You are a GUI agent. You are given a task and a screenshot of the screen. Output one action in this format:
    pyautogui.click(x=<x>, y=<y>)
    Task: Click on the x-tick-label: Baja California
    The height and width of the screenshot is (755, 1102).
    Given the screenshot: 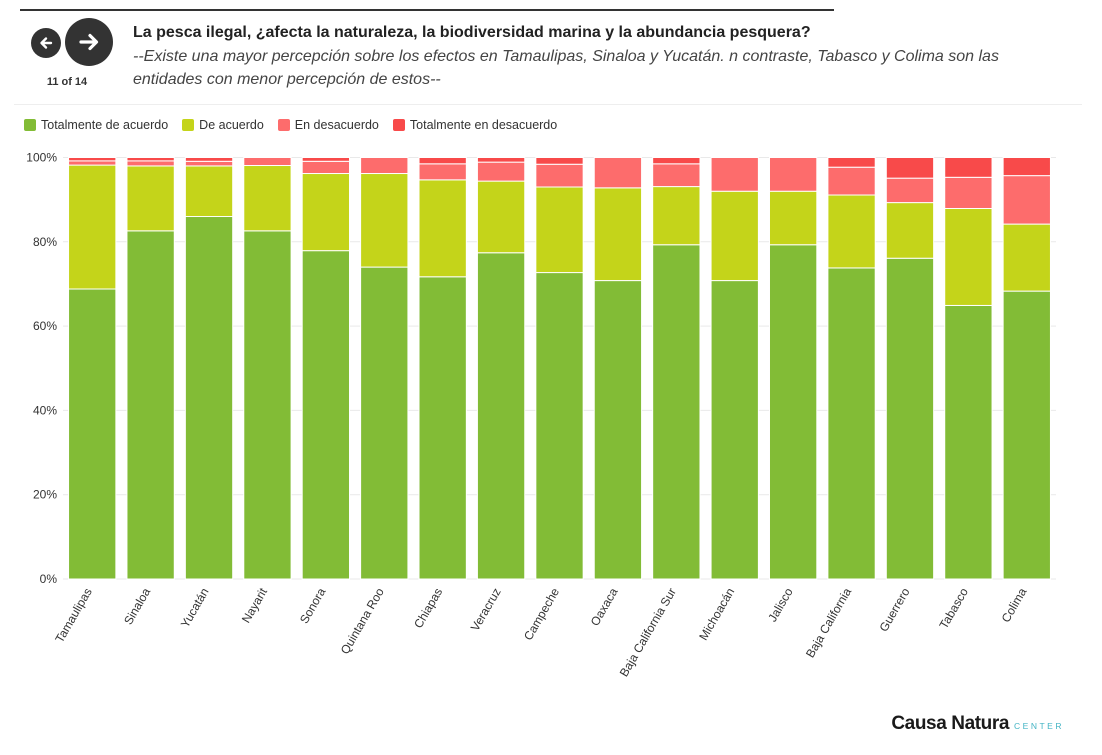 What is the action you would take?
    pyautogui.click(x=828, y=622)
    